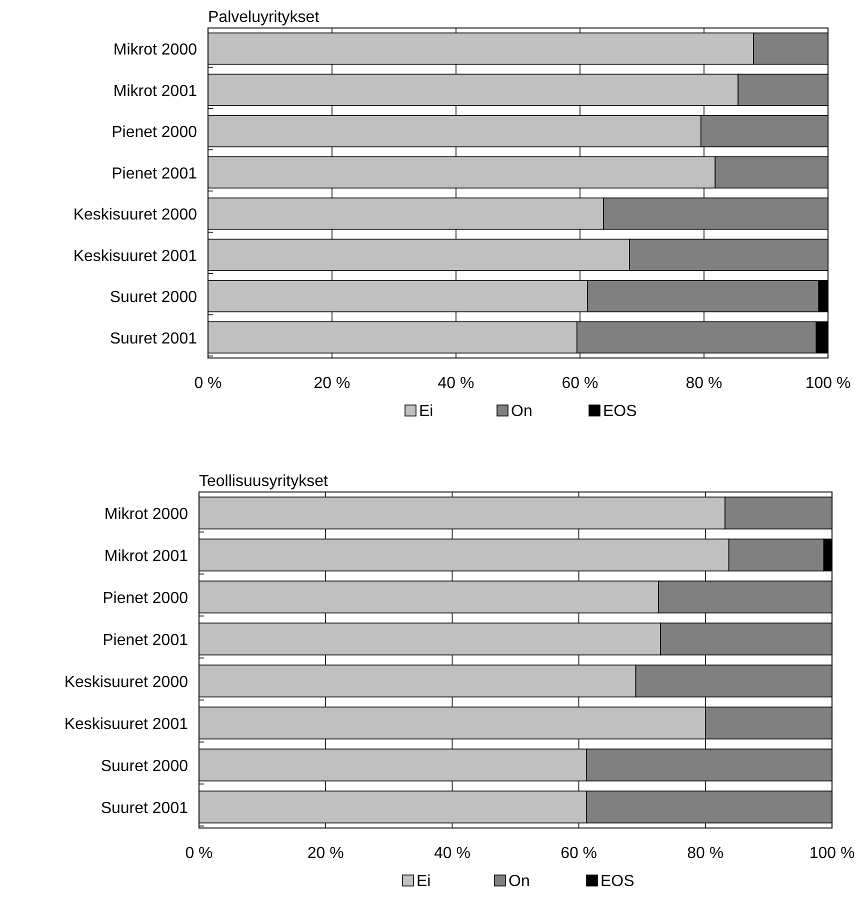  Describe the element at coordinates (263, 481) in the screenshot. I see `chart-title: Teollisuusyritykset` at that location.